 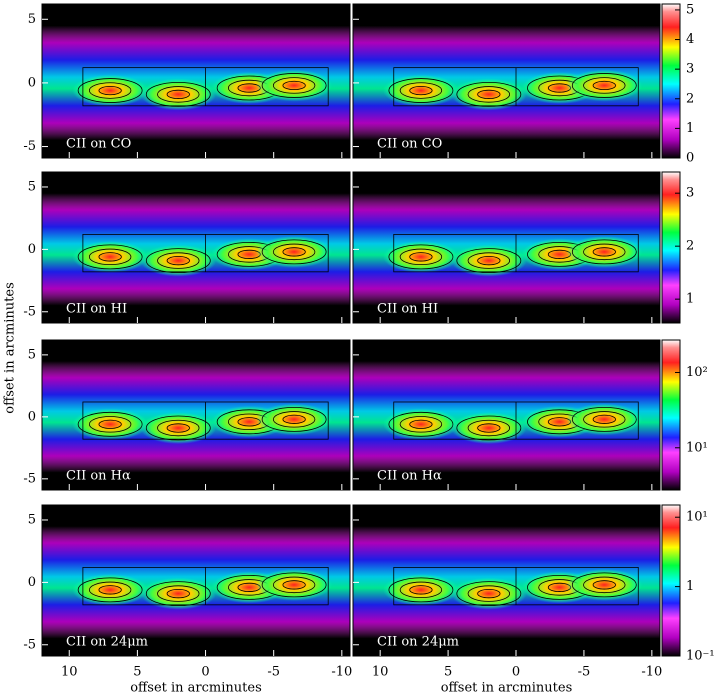 I want to click on image-panel: CII on Hα, so click(x=506, y=415).